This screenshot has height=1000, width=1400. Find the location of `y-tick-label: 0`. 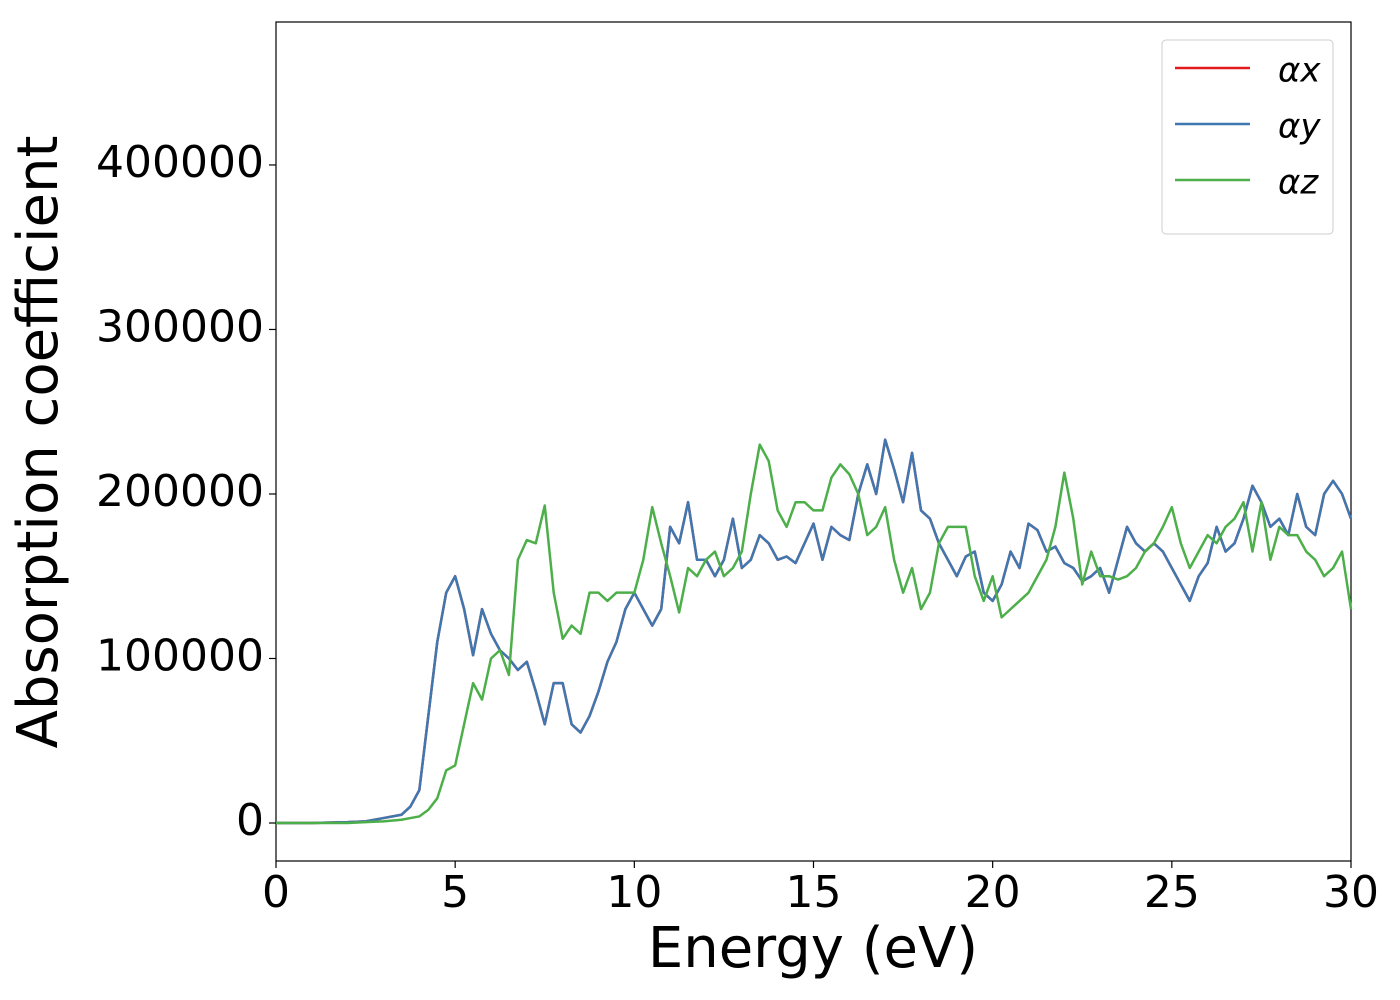

y-tick-label: 0 is located at coordinates (250, 820).